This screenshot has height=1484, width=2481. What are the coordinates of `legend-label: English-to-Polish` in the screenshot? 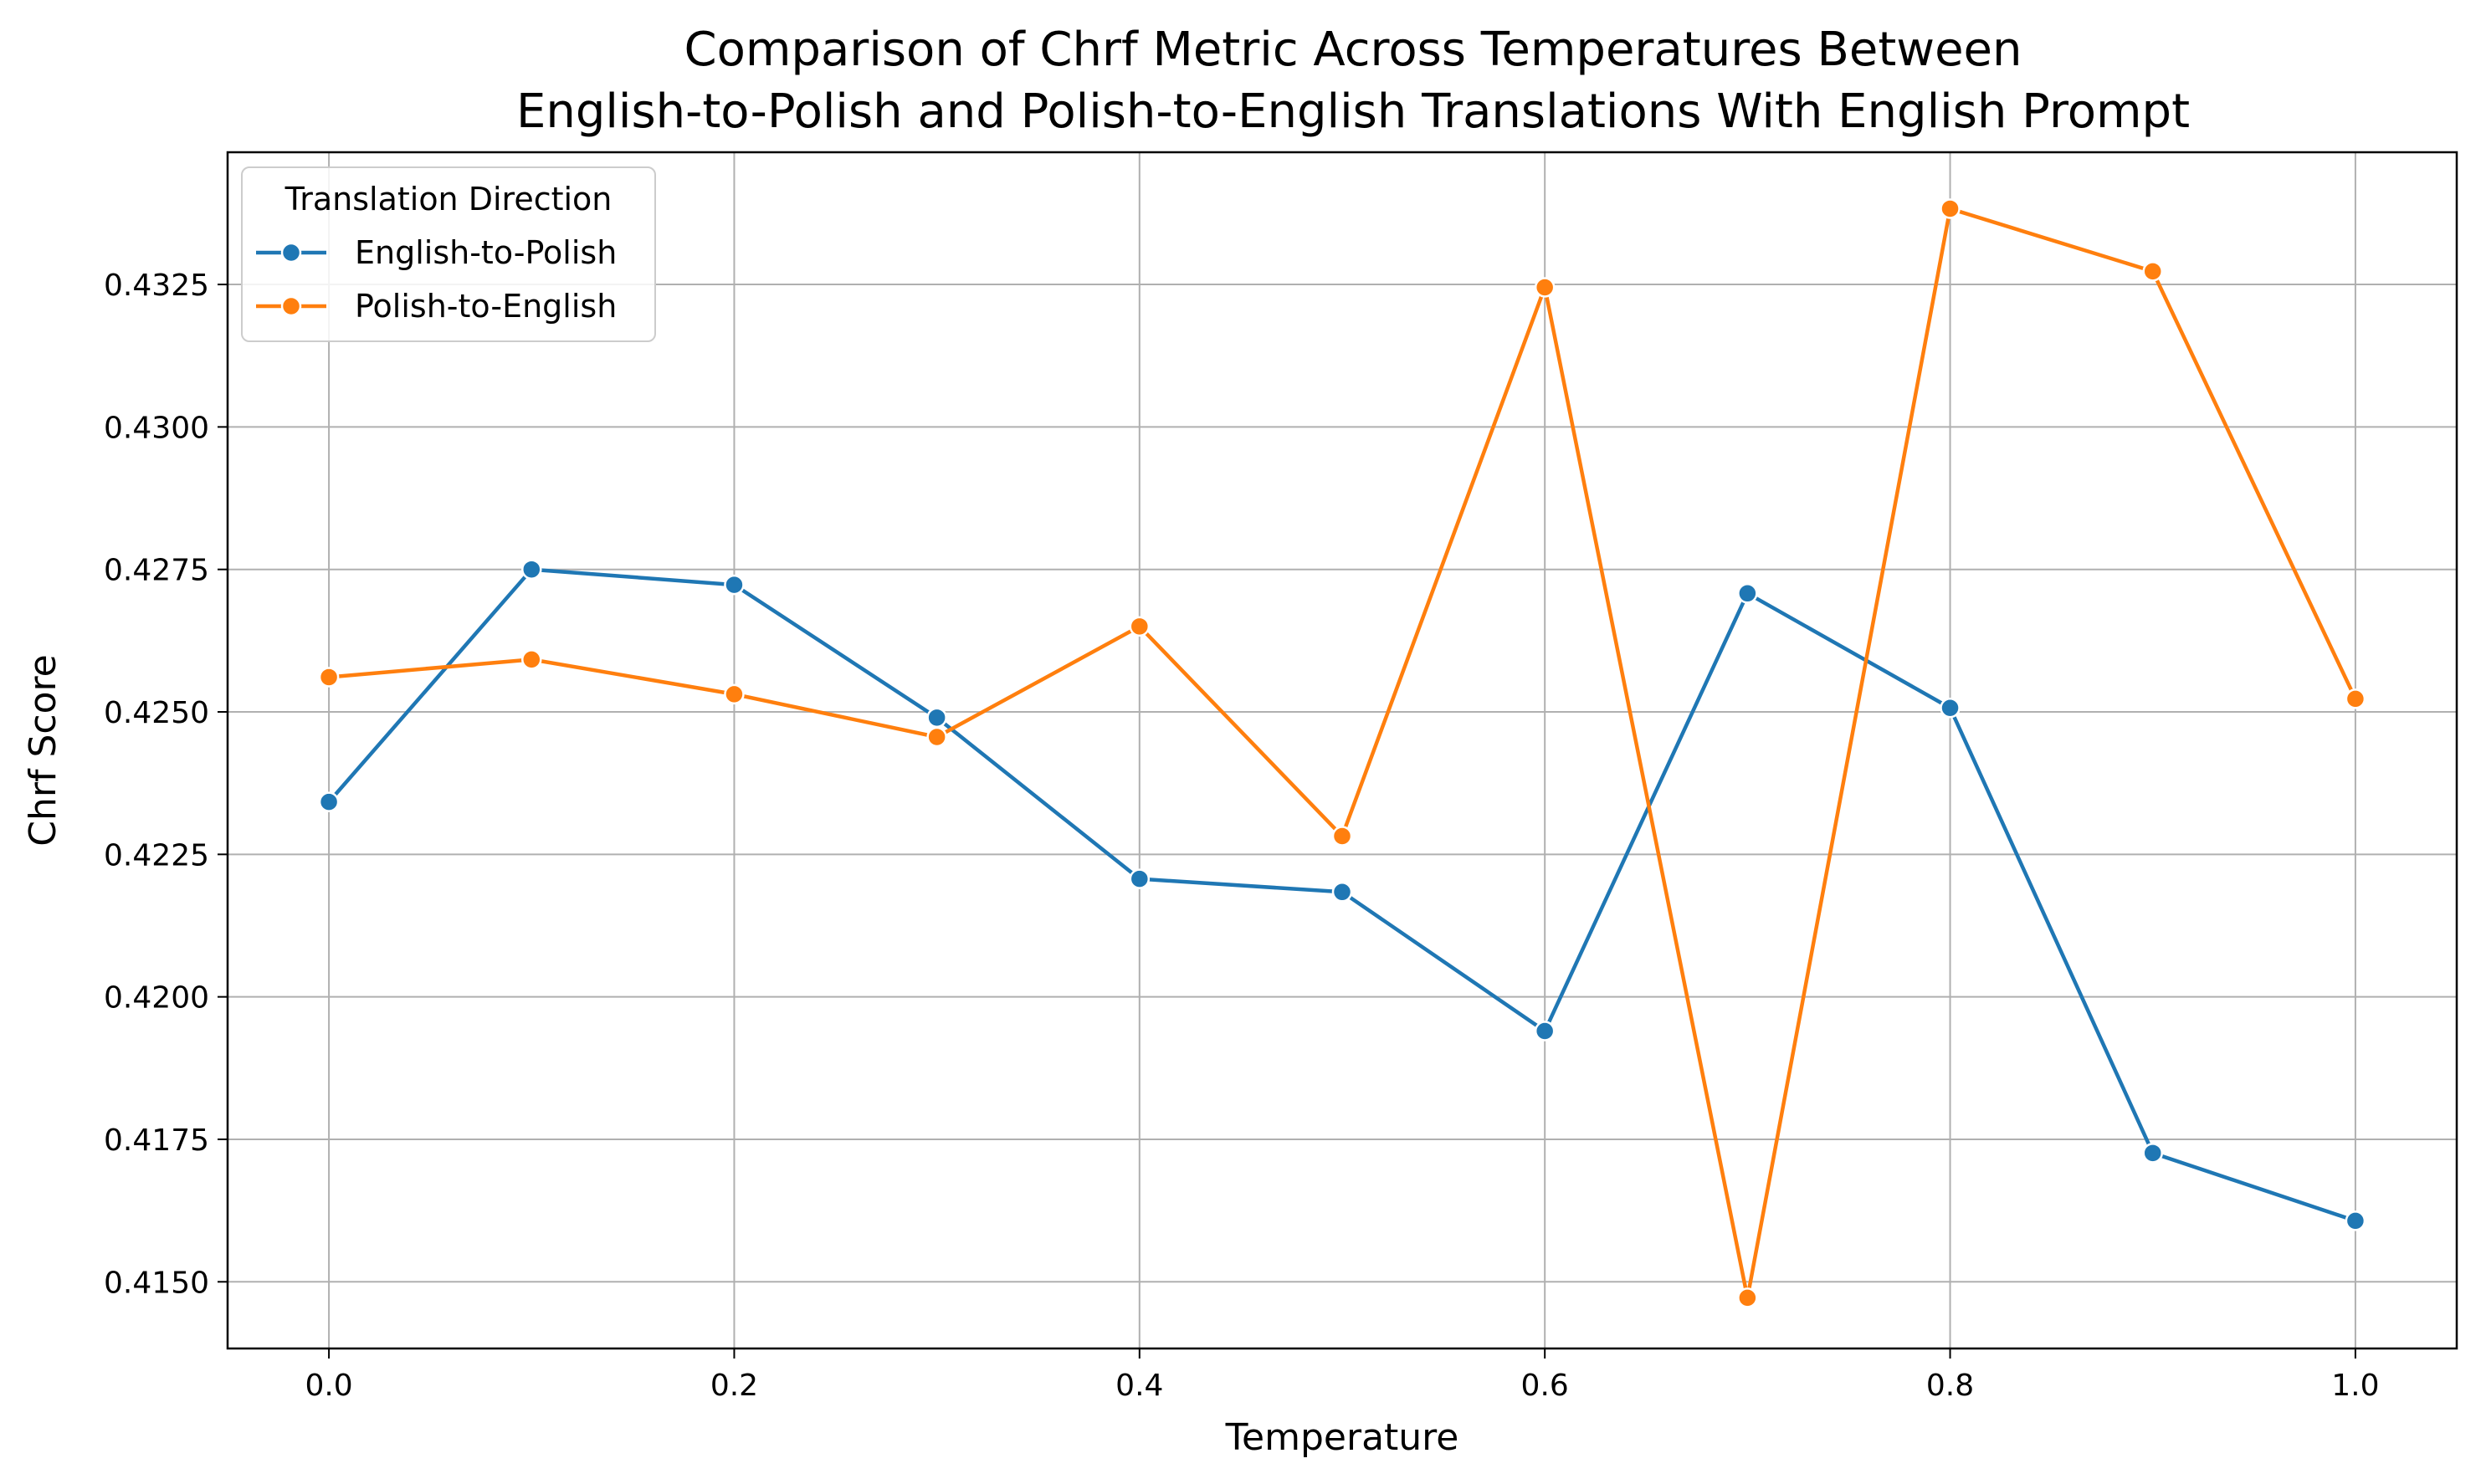 It's located at (486, 252).